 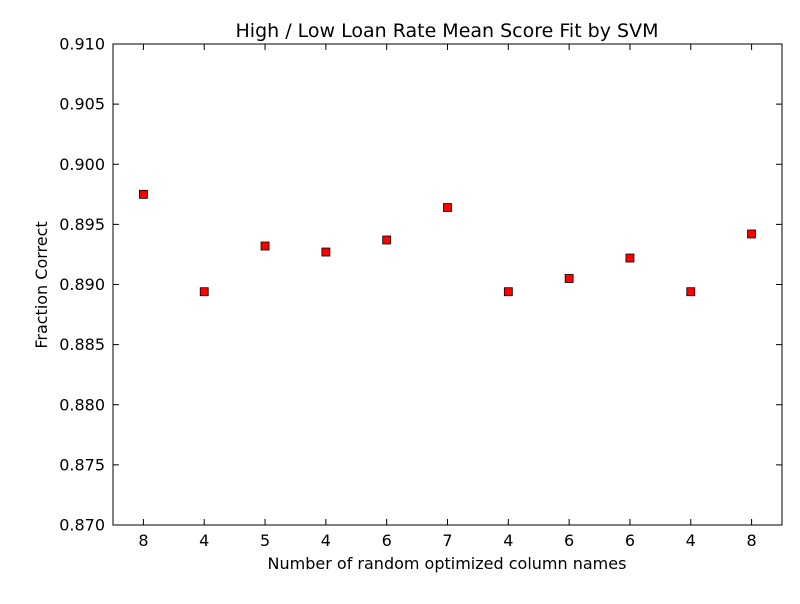 I want to click on y-tick-label: 0.910, so click(x=82, y=44).